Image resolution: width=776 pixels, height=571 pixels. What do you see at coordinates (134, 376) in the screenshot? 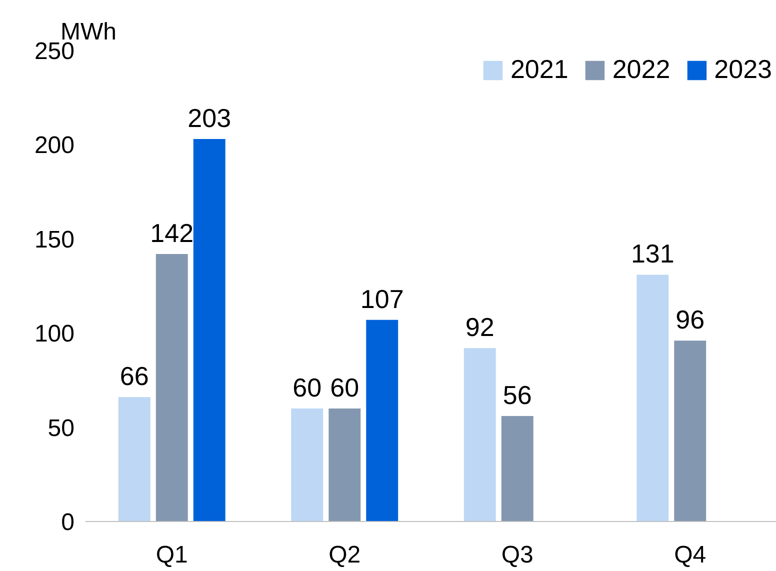
I see `data-label: 66` at bounding box center [134, 376].